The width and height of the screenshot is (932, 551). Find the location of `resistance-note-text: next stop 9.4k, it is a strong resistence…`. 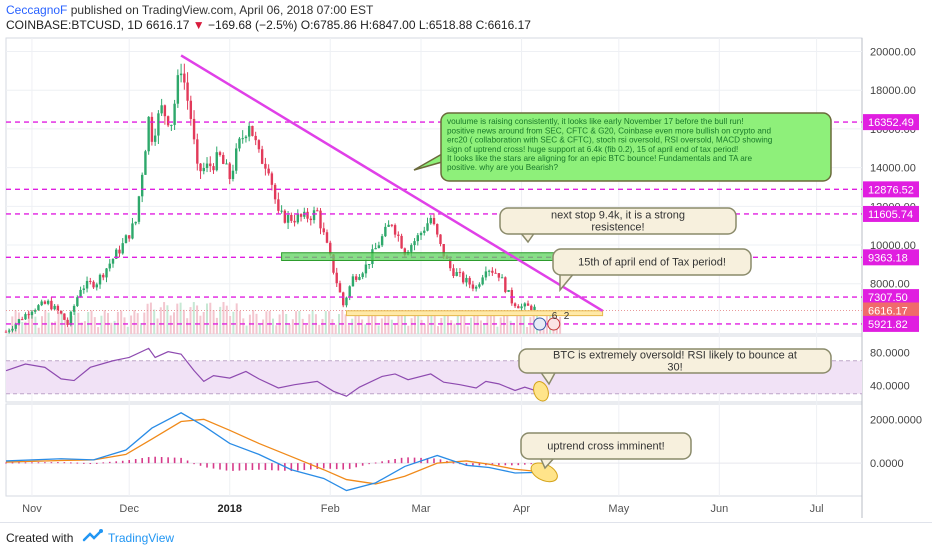

resistance-note-text: next stop 9.4k, it is a strong resistence… is located at coordinates (618, 222).